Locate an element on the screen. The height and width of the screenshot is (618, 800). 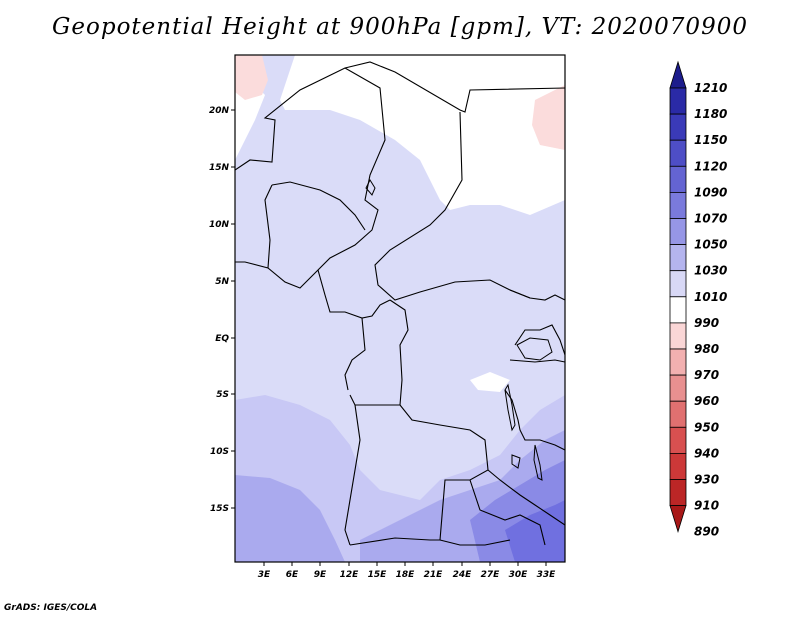
lat-label: 5N is located at coordinates (222, 282).